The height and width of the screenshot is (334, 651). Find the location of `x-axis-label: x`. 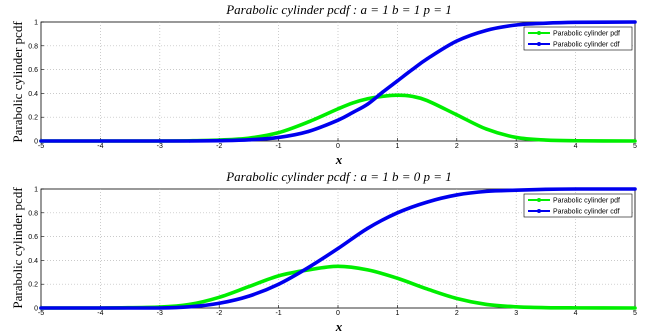

x-axis-label: x is located at coordinates (339, 159).